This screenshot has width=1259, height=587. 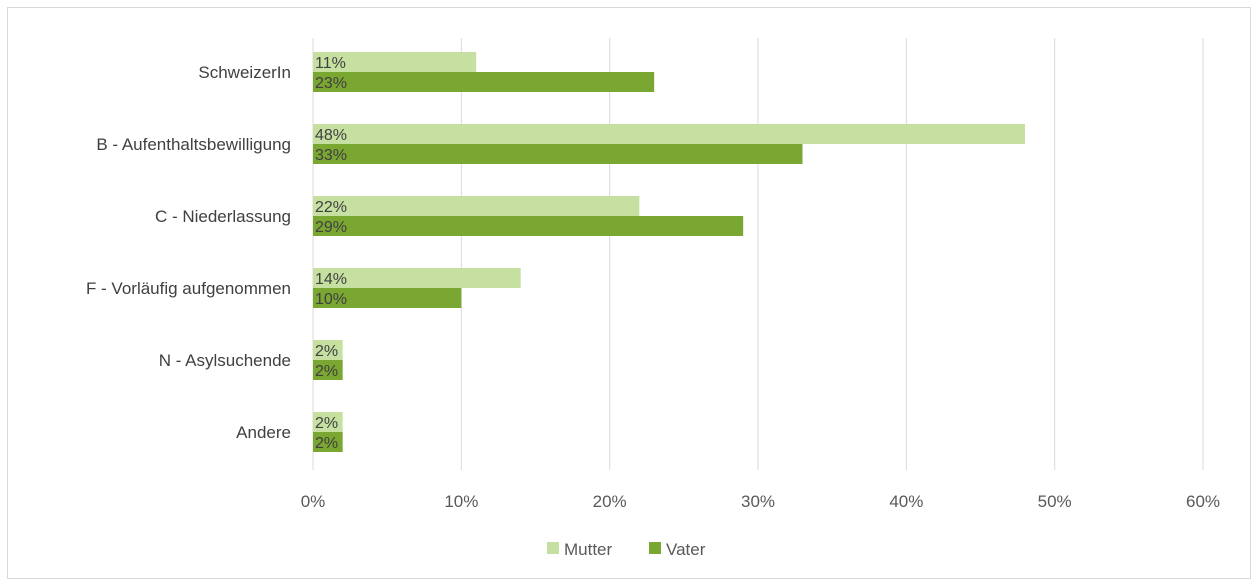 I want to click on x-tick-label: 20%, so click(x=610, y=501).